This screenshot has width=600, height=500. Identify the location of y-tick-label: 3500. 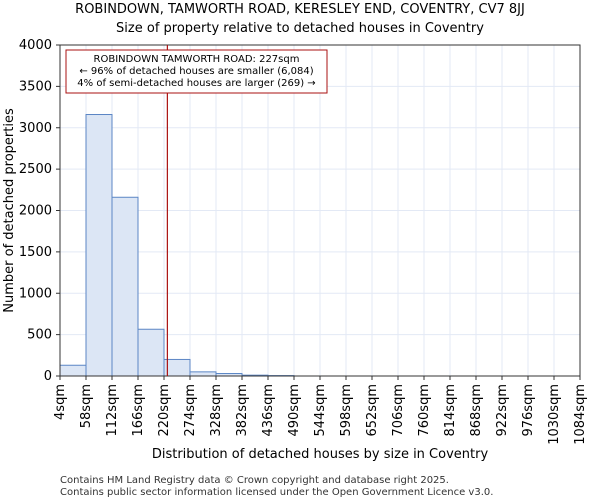
(35, 86).